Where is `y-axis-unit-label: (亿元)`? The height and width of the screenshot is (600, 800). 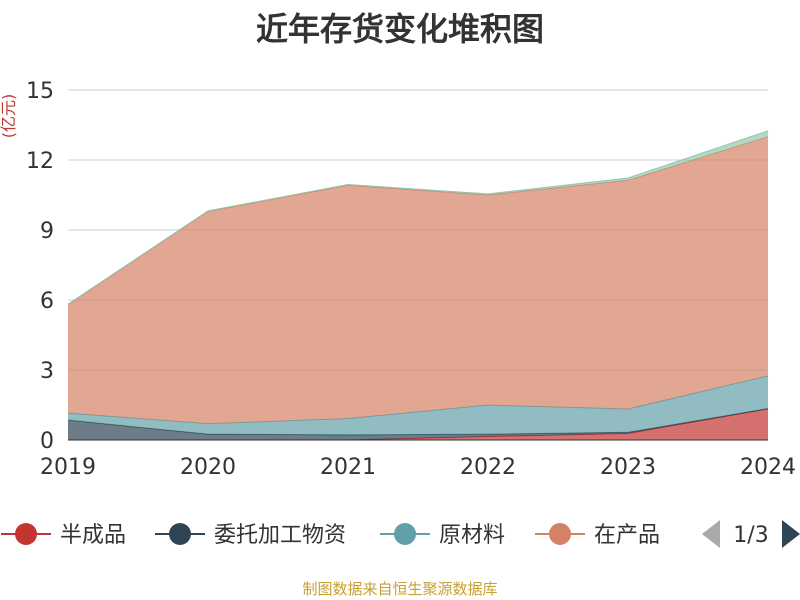
y-axis-unit-label: (亿元) is located at coordinates (9, 116).